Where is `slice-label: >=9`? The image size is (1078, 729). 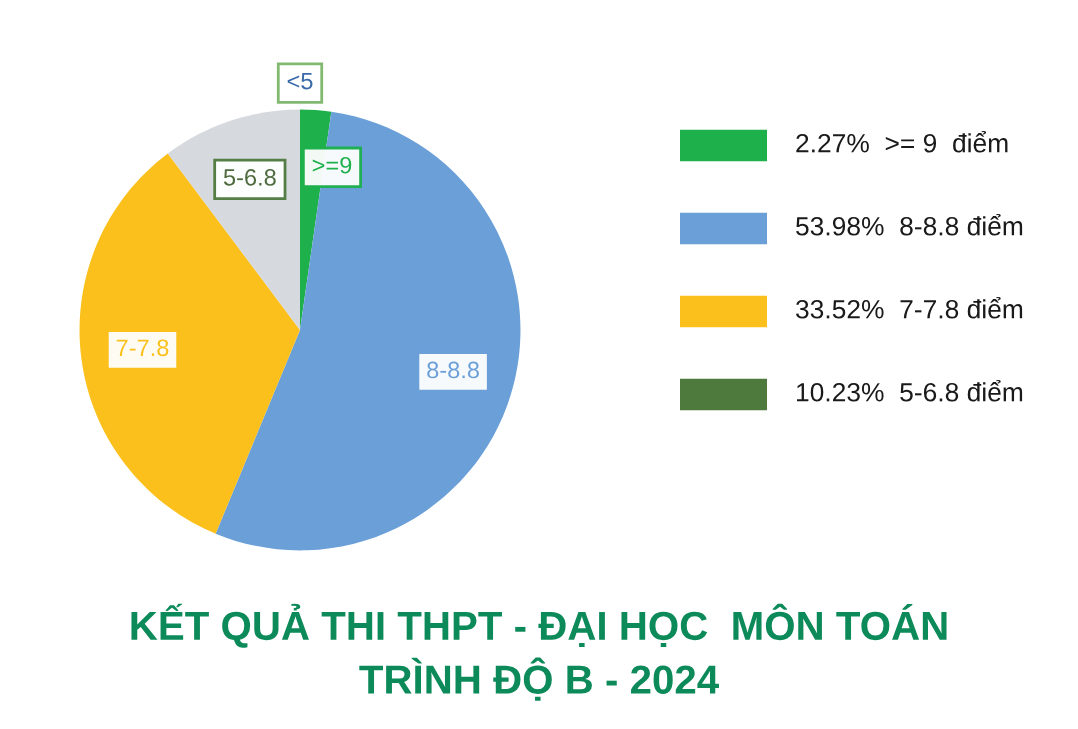
slice-label: >=9 is located at coordinates (332, 165).